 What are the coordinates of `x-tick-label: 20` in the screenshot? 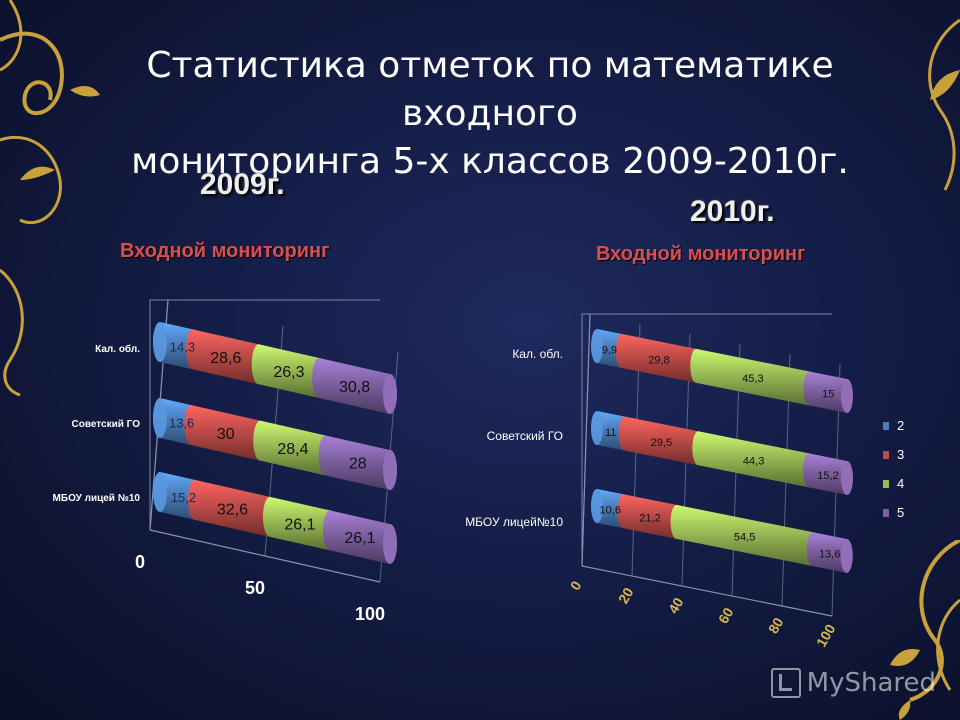 It's located at (626, 596).